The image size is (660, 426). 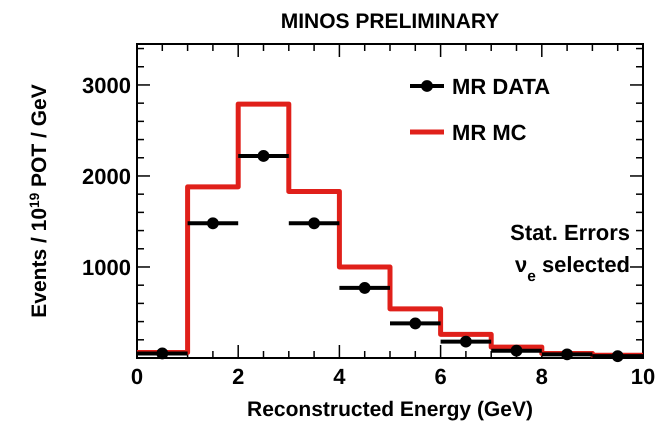 What do you see at coordinates (106, 176) in the screenshot?
I see `y-tick-label: 2000` at bounding box center [106, 176].